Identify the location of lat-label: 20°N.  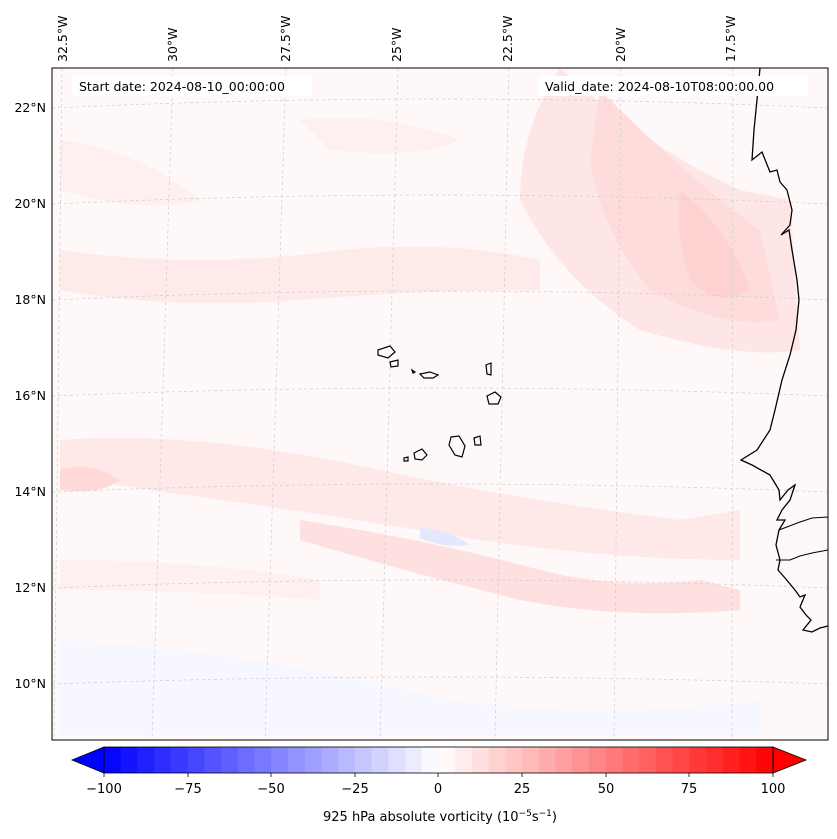
(30, 203).